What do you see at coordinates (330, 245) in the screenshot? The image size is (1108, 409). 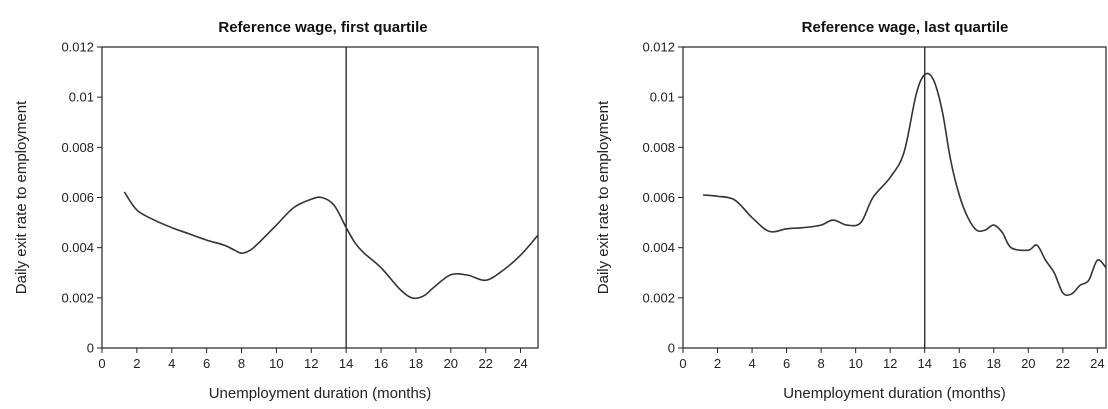 I see `series-line` at bounding box center [330, 245].